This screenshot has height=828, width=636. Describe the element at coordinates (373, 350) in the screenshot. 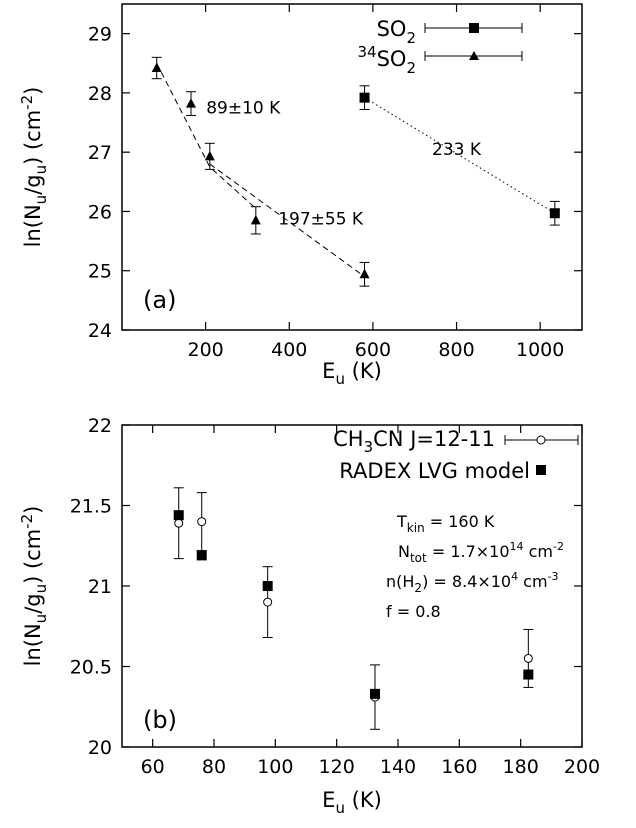

I see `x-tick-label: 600` at that location.